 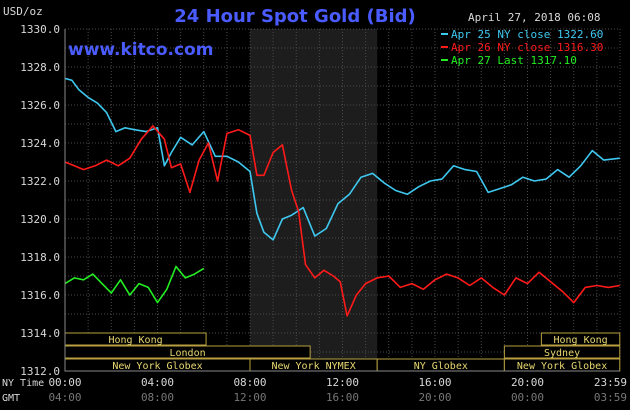 What do you see at coordinates (23, 11) in the screenshot?
I see `y-unit-label: USD/oz` at bounding box center [23, 11].